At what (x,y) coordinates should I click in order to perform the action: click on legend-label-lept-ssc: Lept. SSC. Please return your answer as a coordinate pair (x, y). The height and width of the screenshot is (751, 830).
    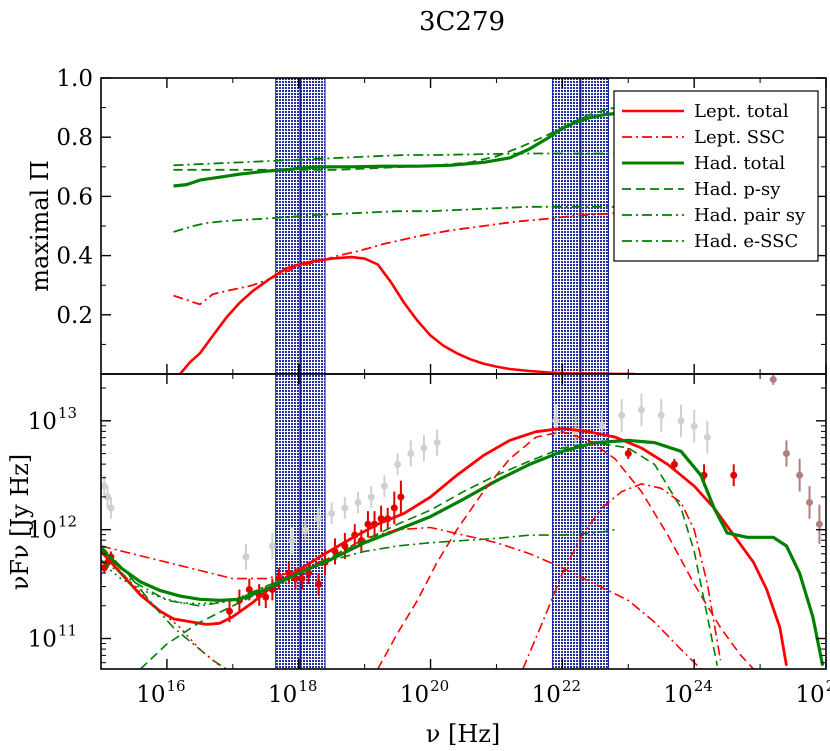
    Looking at the image, I should click on (739, 137).